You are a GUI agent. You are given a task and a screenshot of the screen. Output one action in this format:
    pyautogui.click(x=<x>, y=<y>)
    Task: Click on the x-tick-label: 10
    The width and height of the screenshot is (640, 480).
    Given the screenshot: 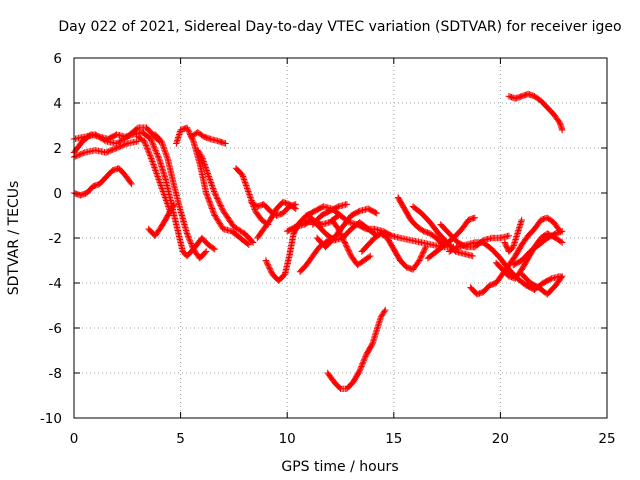 What is the action you would take?
    pyautogui.click(x=287, y=439)
    